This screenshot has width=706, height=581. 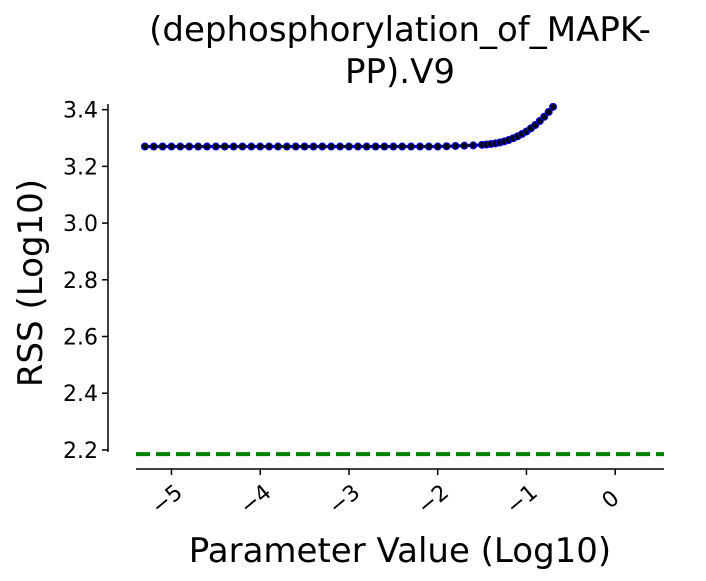 What do you see at coordinates (167, 500) in the screenshot?
I see `x-tick-label: −5` at bounding box center [167, 500].